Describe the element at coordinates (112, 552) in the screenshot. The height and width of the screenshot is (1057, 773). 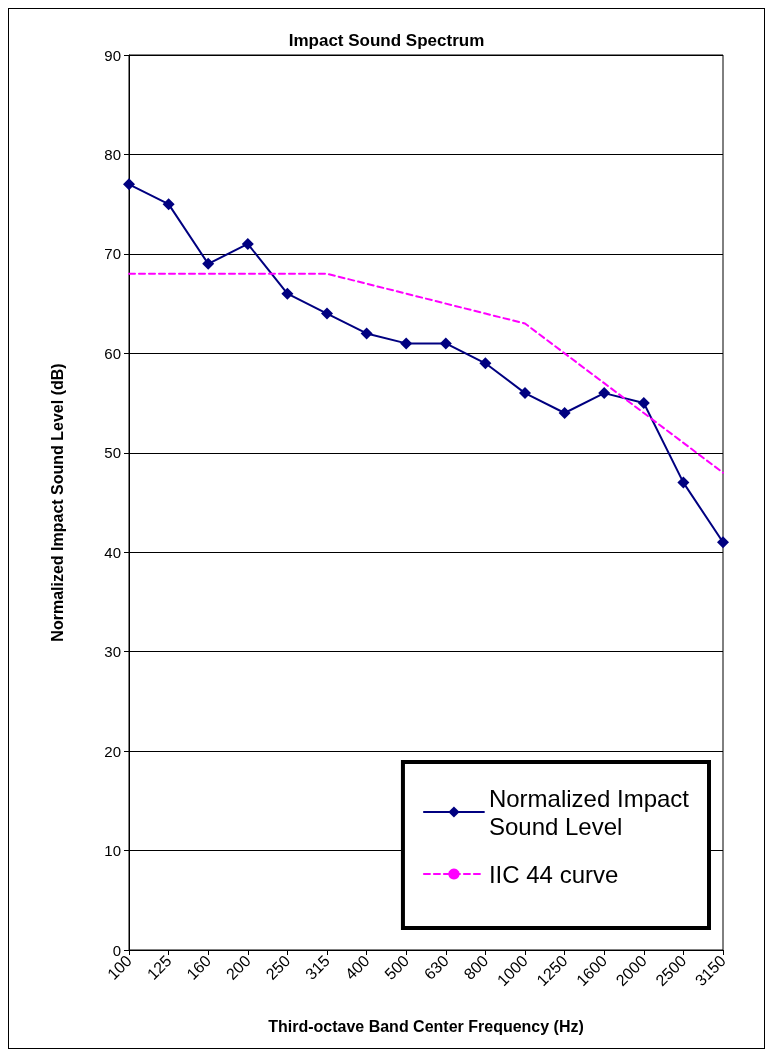
I see `y-tick-label: 40` at that location.